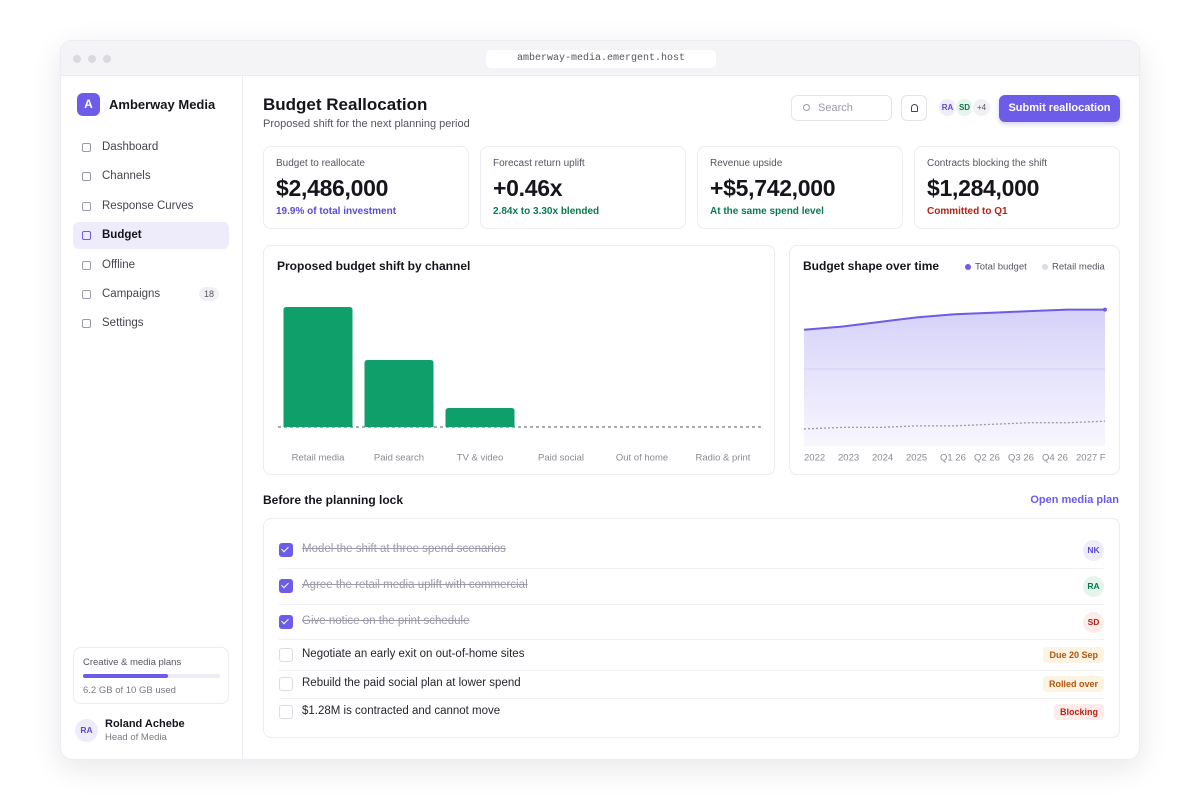 The width and height of the screenshot is (1200, 800). I want to click on series-line, so click(954, 319).